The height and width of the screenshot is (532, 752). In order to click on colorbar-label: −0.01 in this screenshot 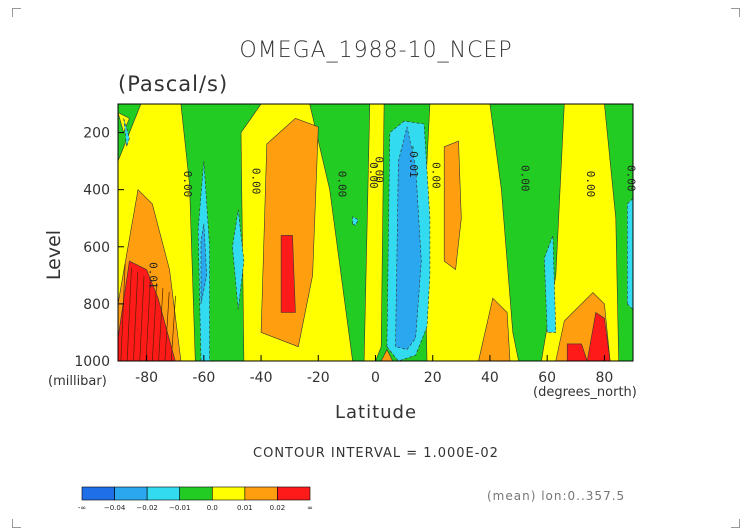, I will do `click(179, 508)`.